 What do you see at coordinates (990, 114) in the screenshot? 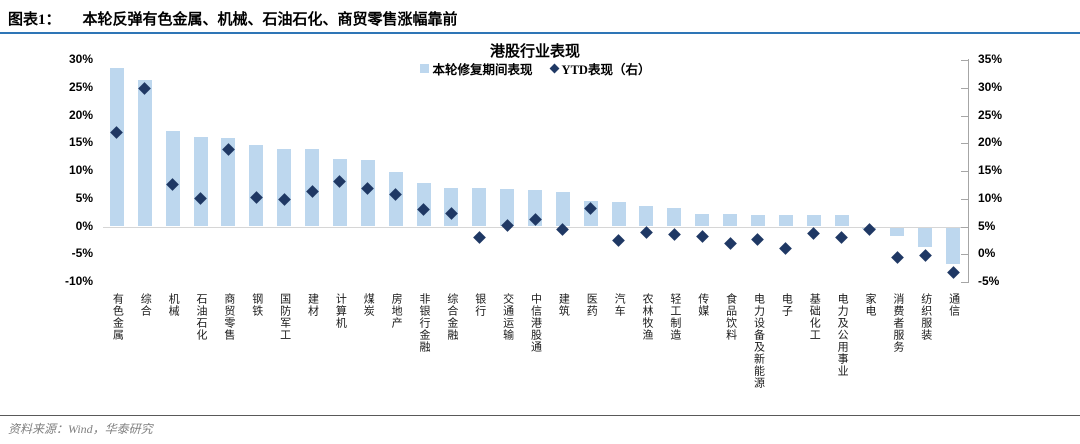
I see `right-axis-tick-label: 25%` at bounding box center [990, 114].